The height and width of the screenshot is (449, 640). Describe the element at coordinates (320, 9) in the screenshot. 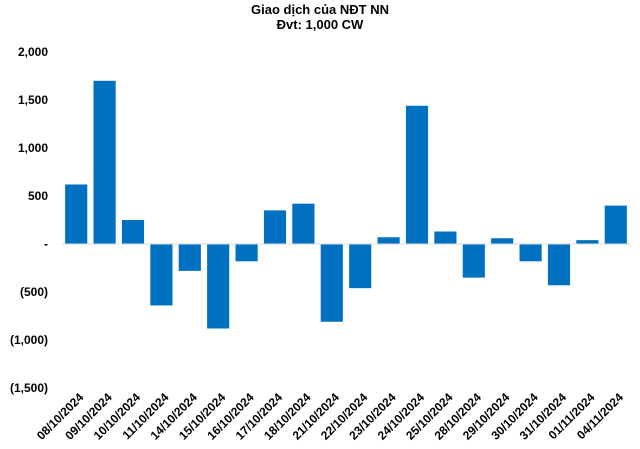

I see `chart-title: Giao dịch của NĐT NN` at that location.